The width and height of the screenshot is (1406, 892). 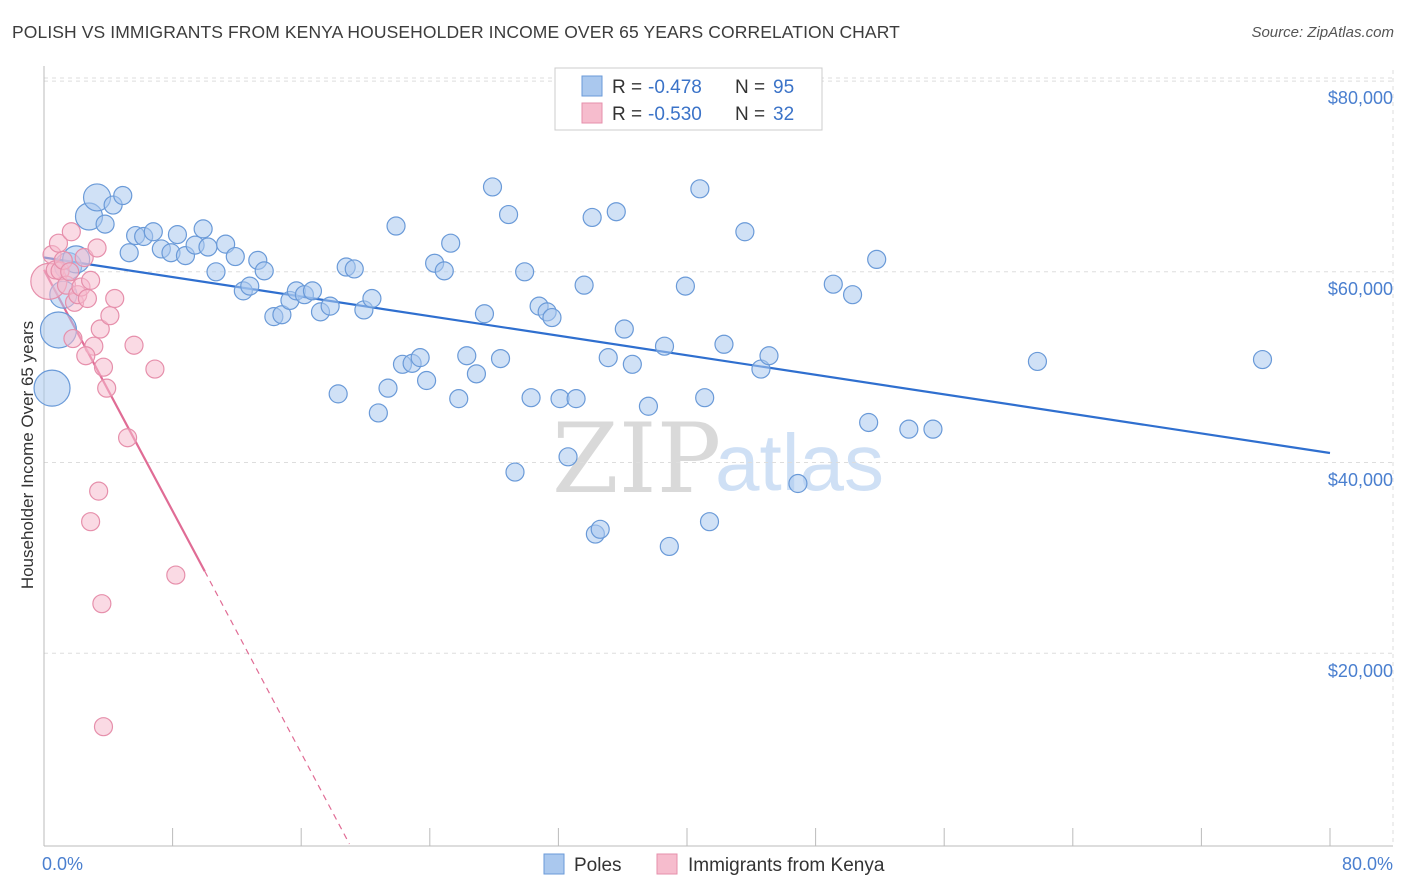 I want to click on bottom-legend-swatch-poles, so click(x=554, y=864).